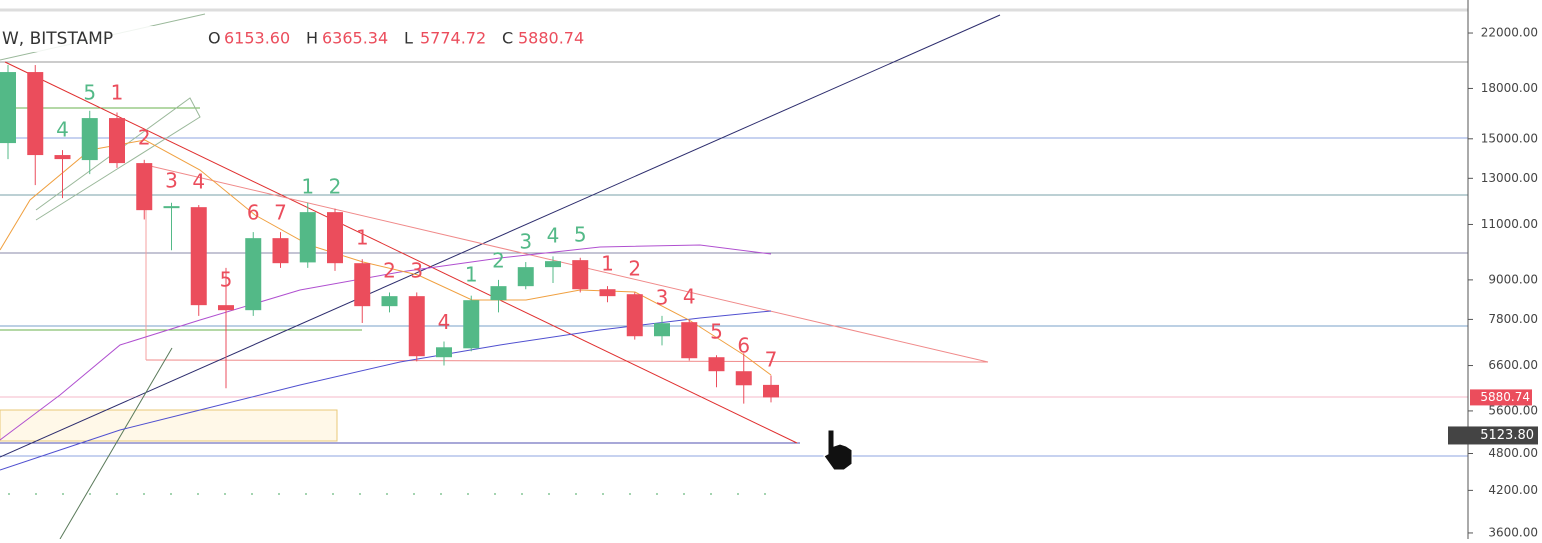 The image size is (1542, 543). I want to click on ohlc-key: O, so click(214, 38).